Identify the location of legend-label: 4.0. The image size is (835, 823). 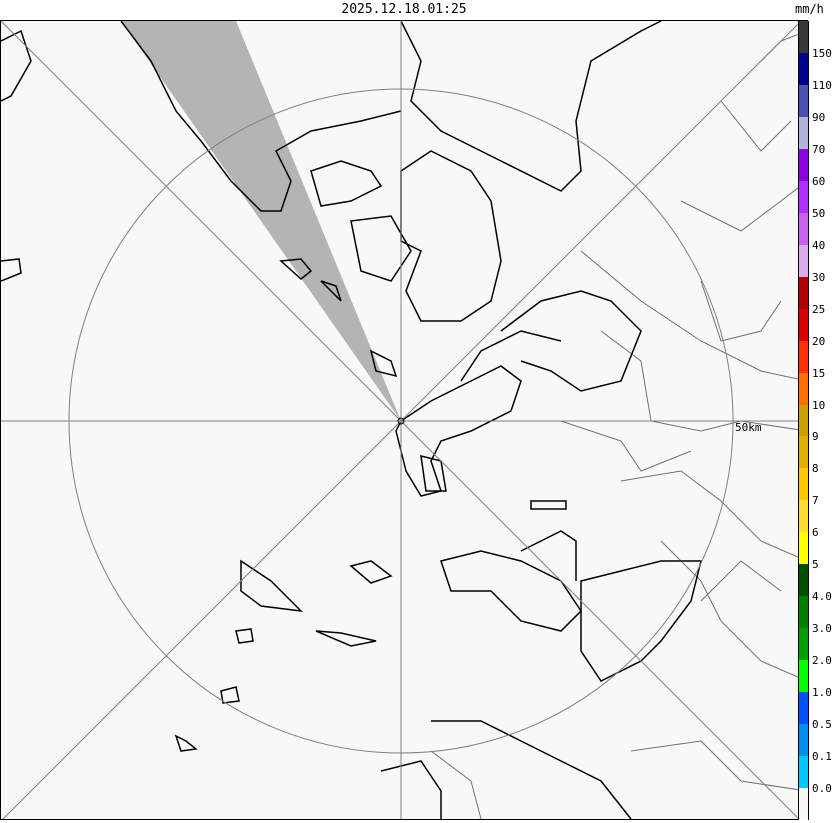
(822, 597).